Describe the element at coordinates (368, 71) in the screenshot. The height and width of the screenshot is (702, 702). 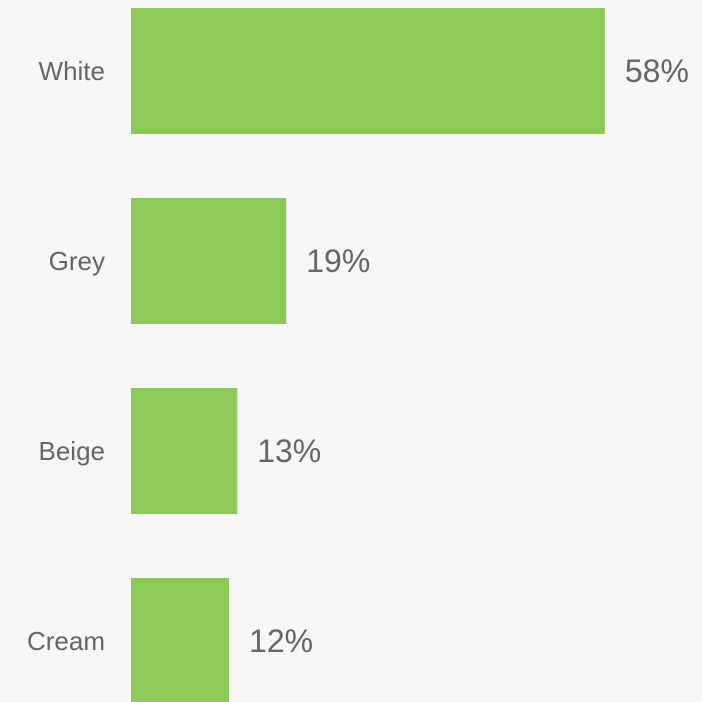
I see `bar-white` at that location.